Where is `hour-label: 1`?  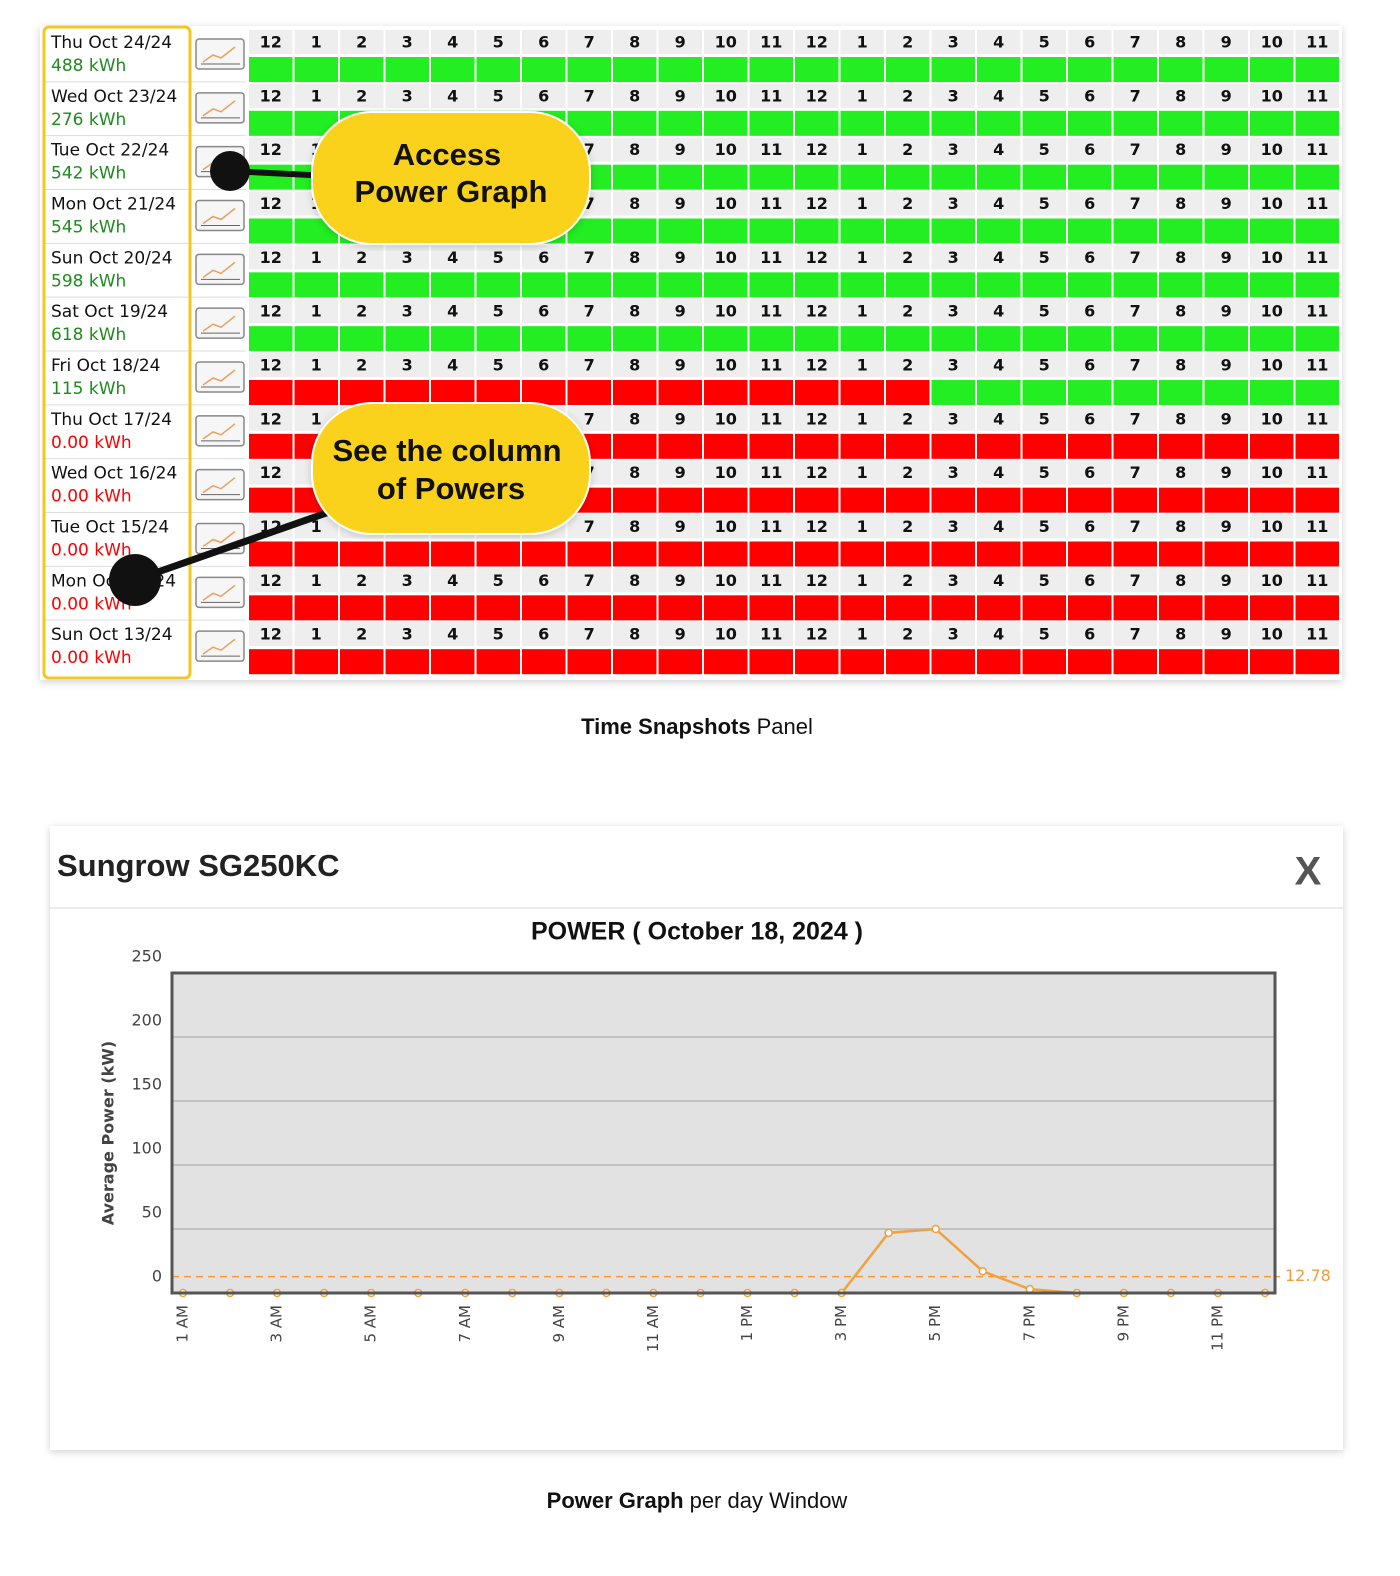 hour-label: 1 is located at coordinates (862, 149).